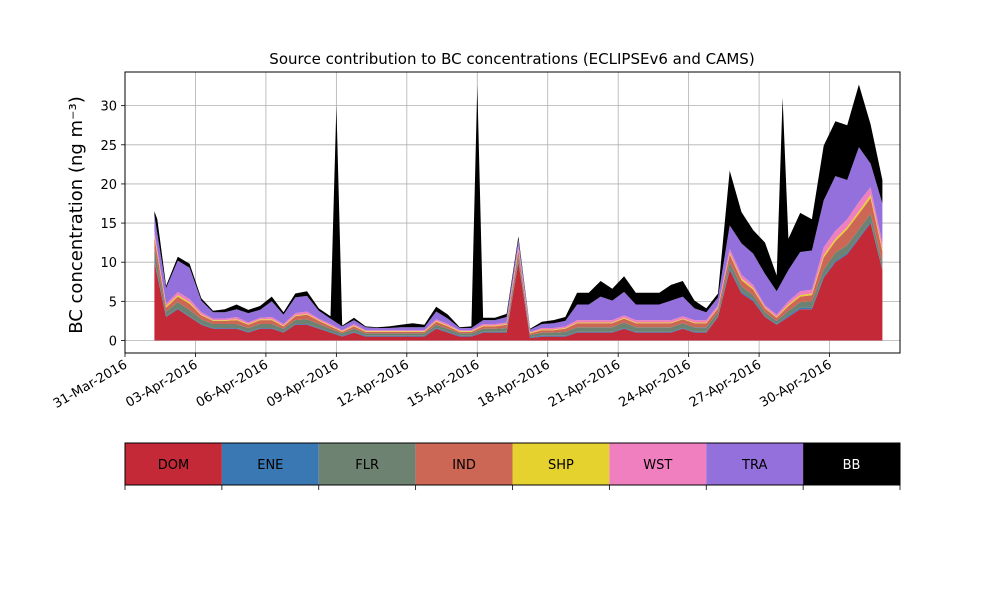 This screenshot has width=1000, height=600. I want to click on legend-label-tra: TRA, so click(754, 465).